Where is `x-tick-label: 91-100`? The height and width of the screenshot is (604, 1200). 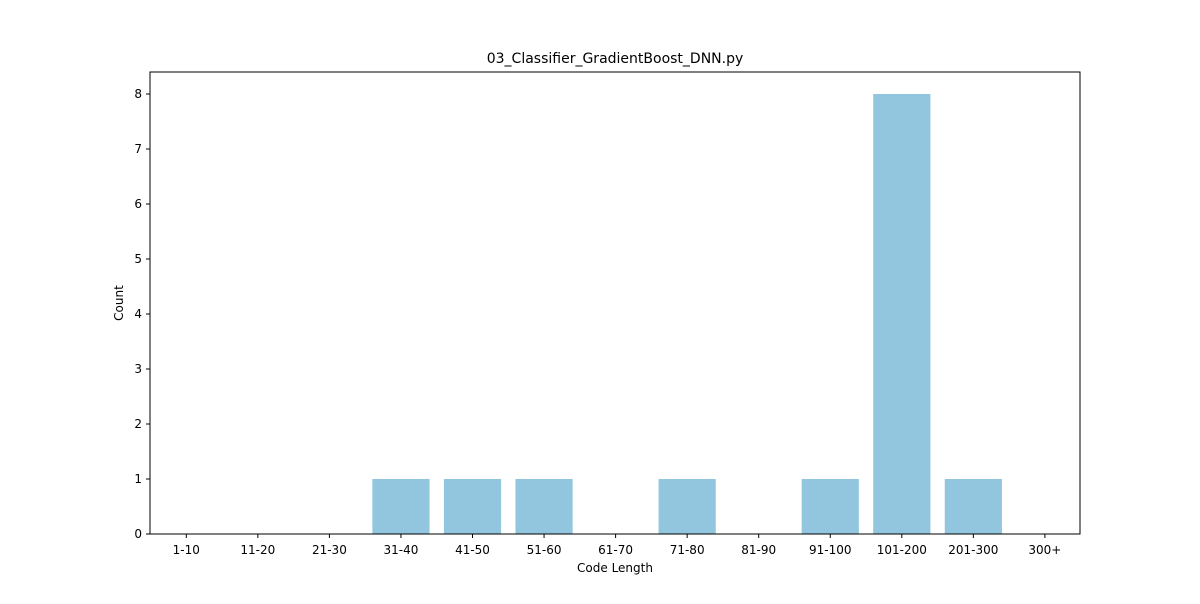 x-tick-label: 91-100 is located at coordinates (830, 550).